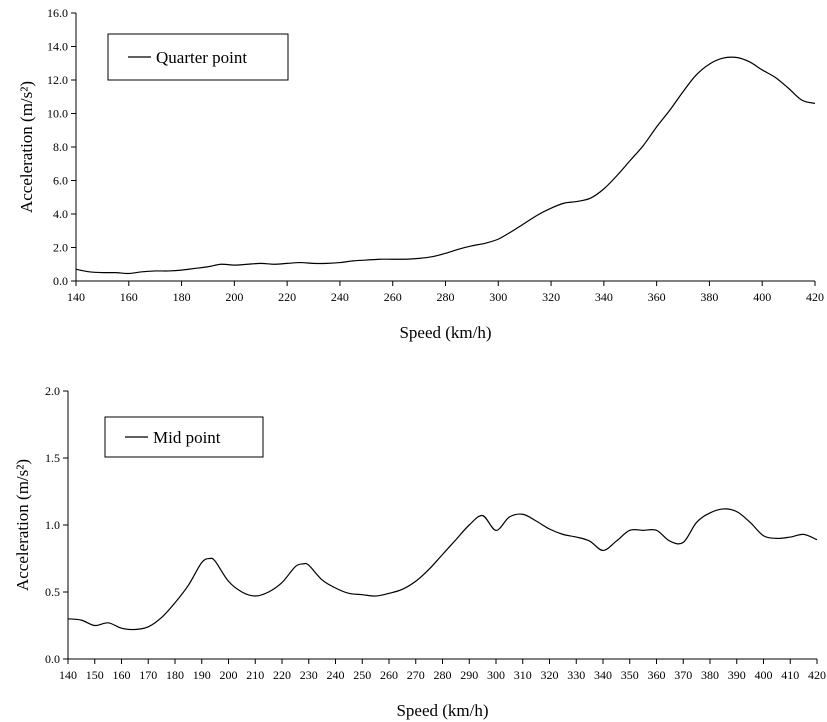 This screenshot has width=827, height=722. I want to click on x-tick-label: 390, so click(737, 675).